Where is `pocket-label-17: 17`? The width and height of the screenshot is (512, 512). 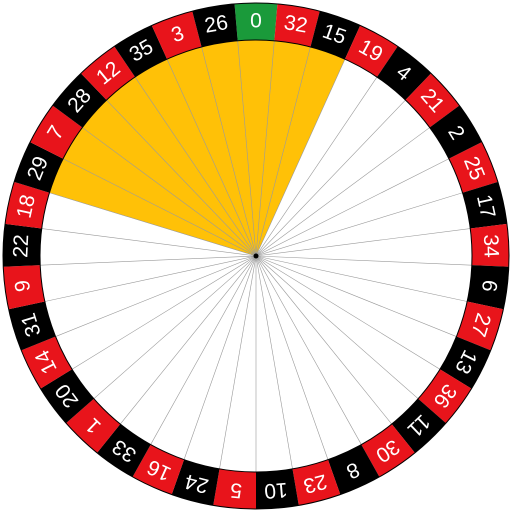 pocket-label-17: 17 is located at coordinates (485, 207).